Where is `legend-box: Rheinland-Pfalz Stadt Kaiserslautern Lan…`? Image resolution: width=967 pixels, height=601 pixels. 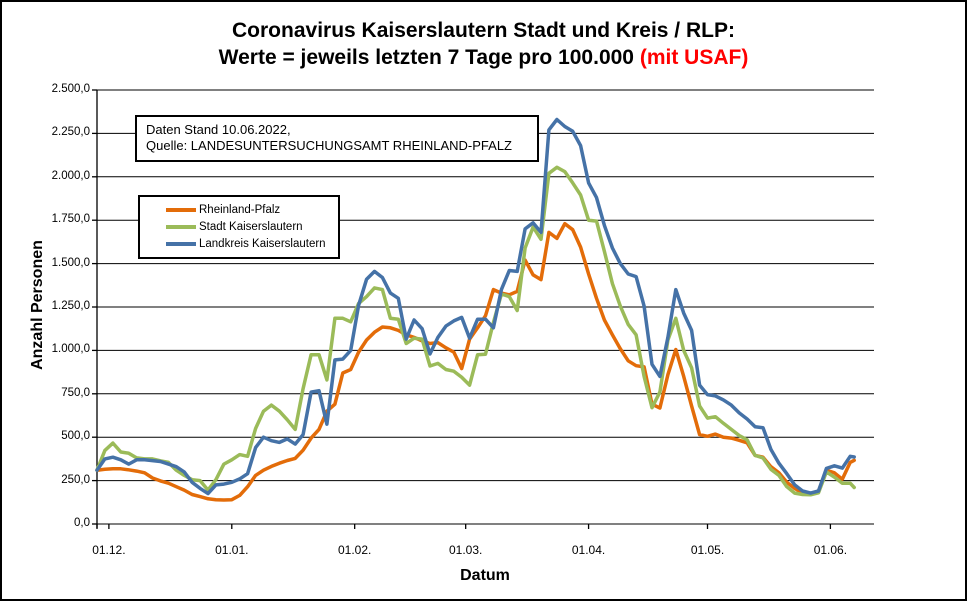 legend-box: Rheinland-Pfalz Stadt Kaiserslautern Lan… is located at coordinates (239, 227).